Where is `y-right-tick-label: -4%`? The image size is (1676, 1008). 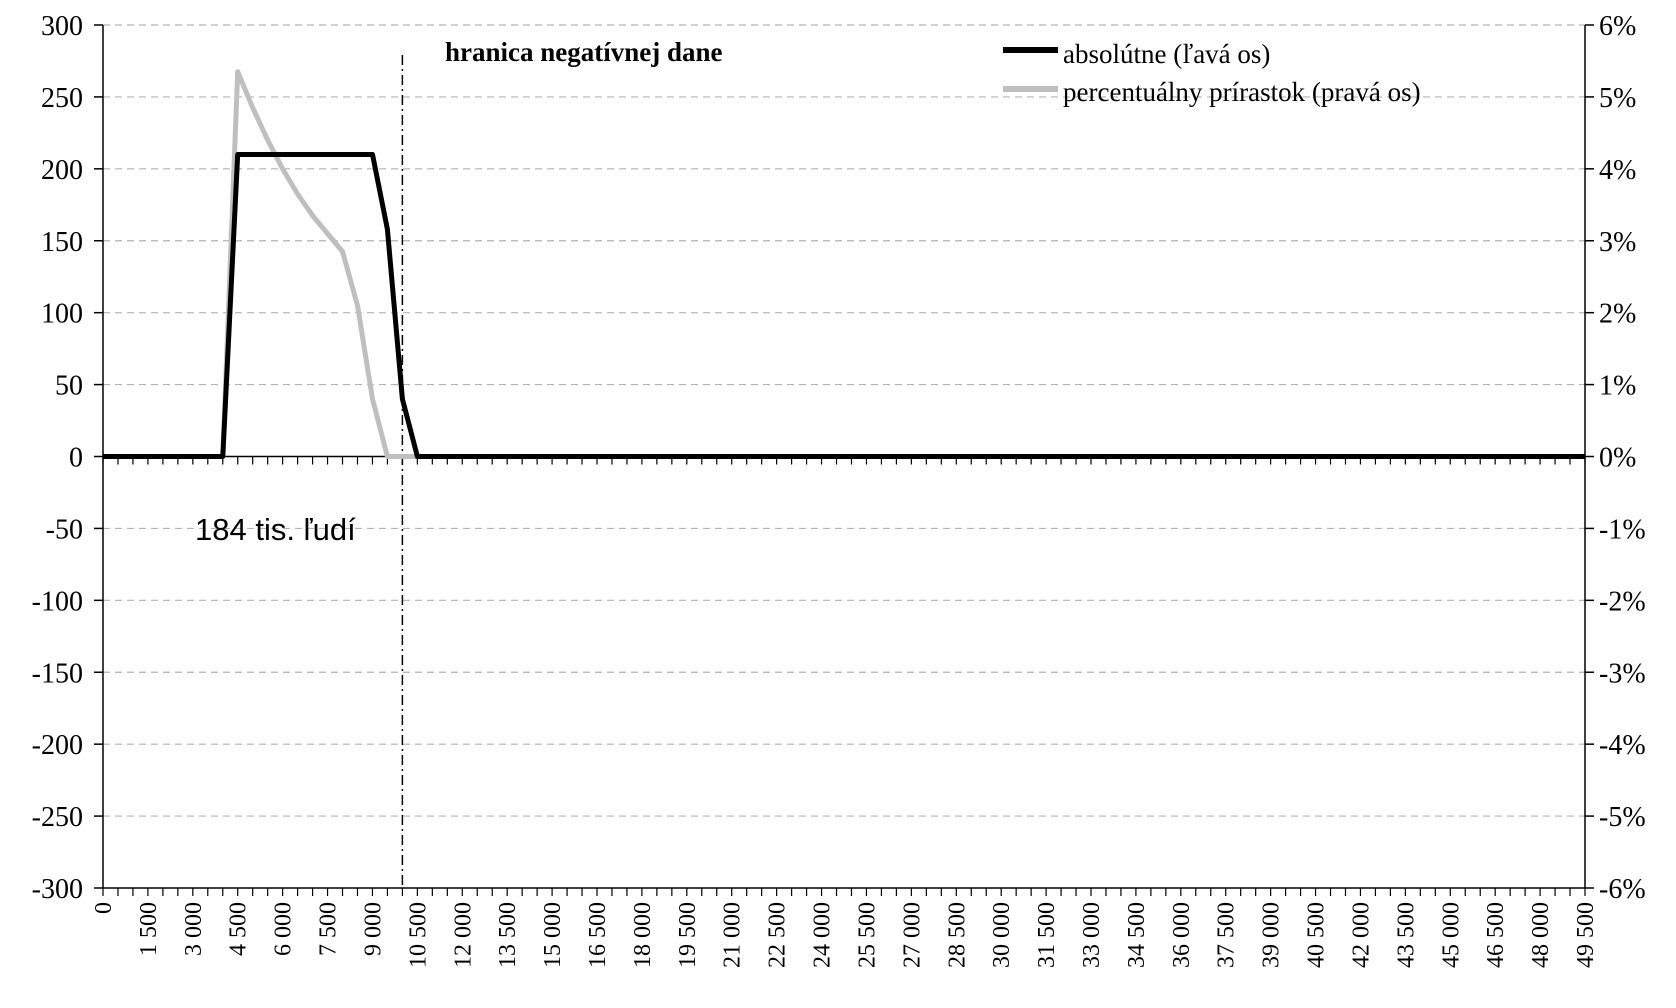 y-right-tick-label: -4% is located at coordinates (1622, 745).